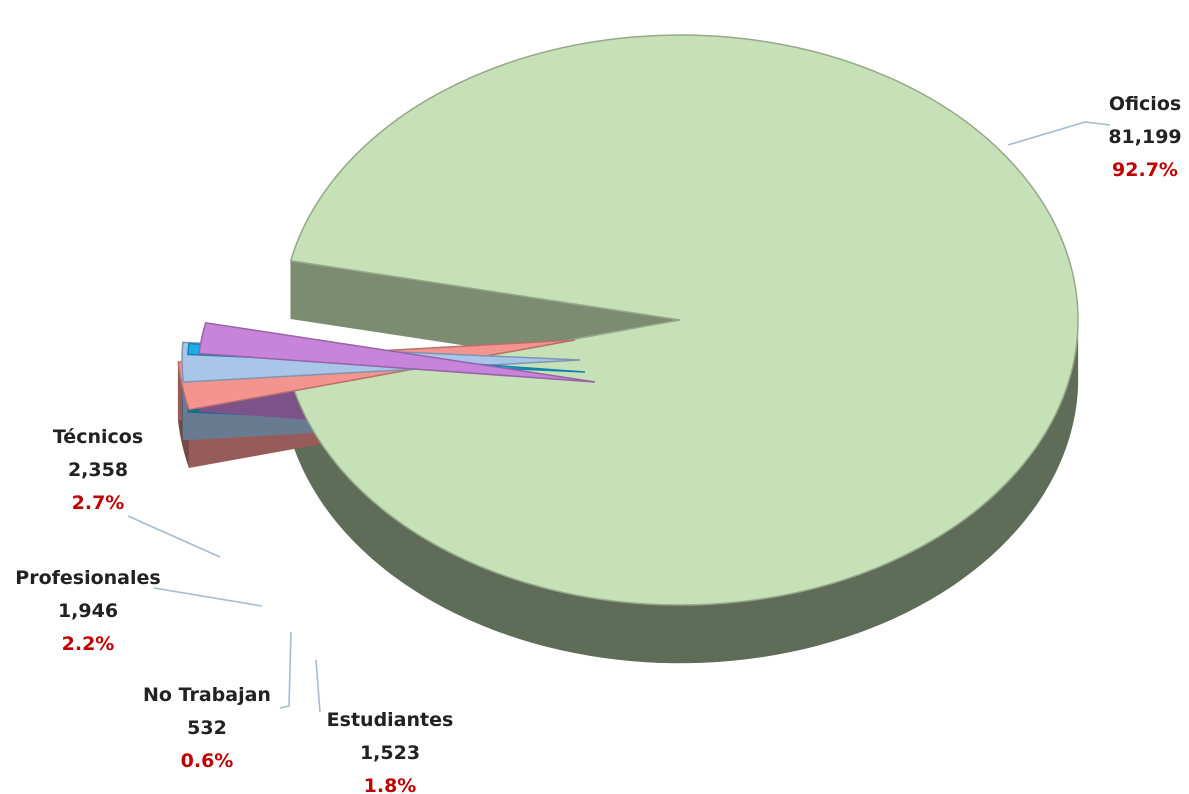  Describe the element at coordinates (390, 784) in the screenshot. I see `label-percent-estudiantes: 1.8%` at that location.